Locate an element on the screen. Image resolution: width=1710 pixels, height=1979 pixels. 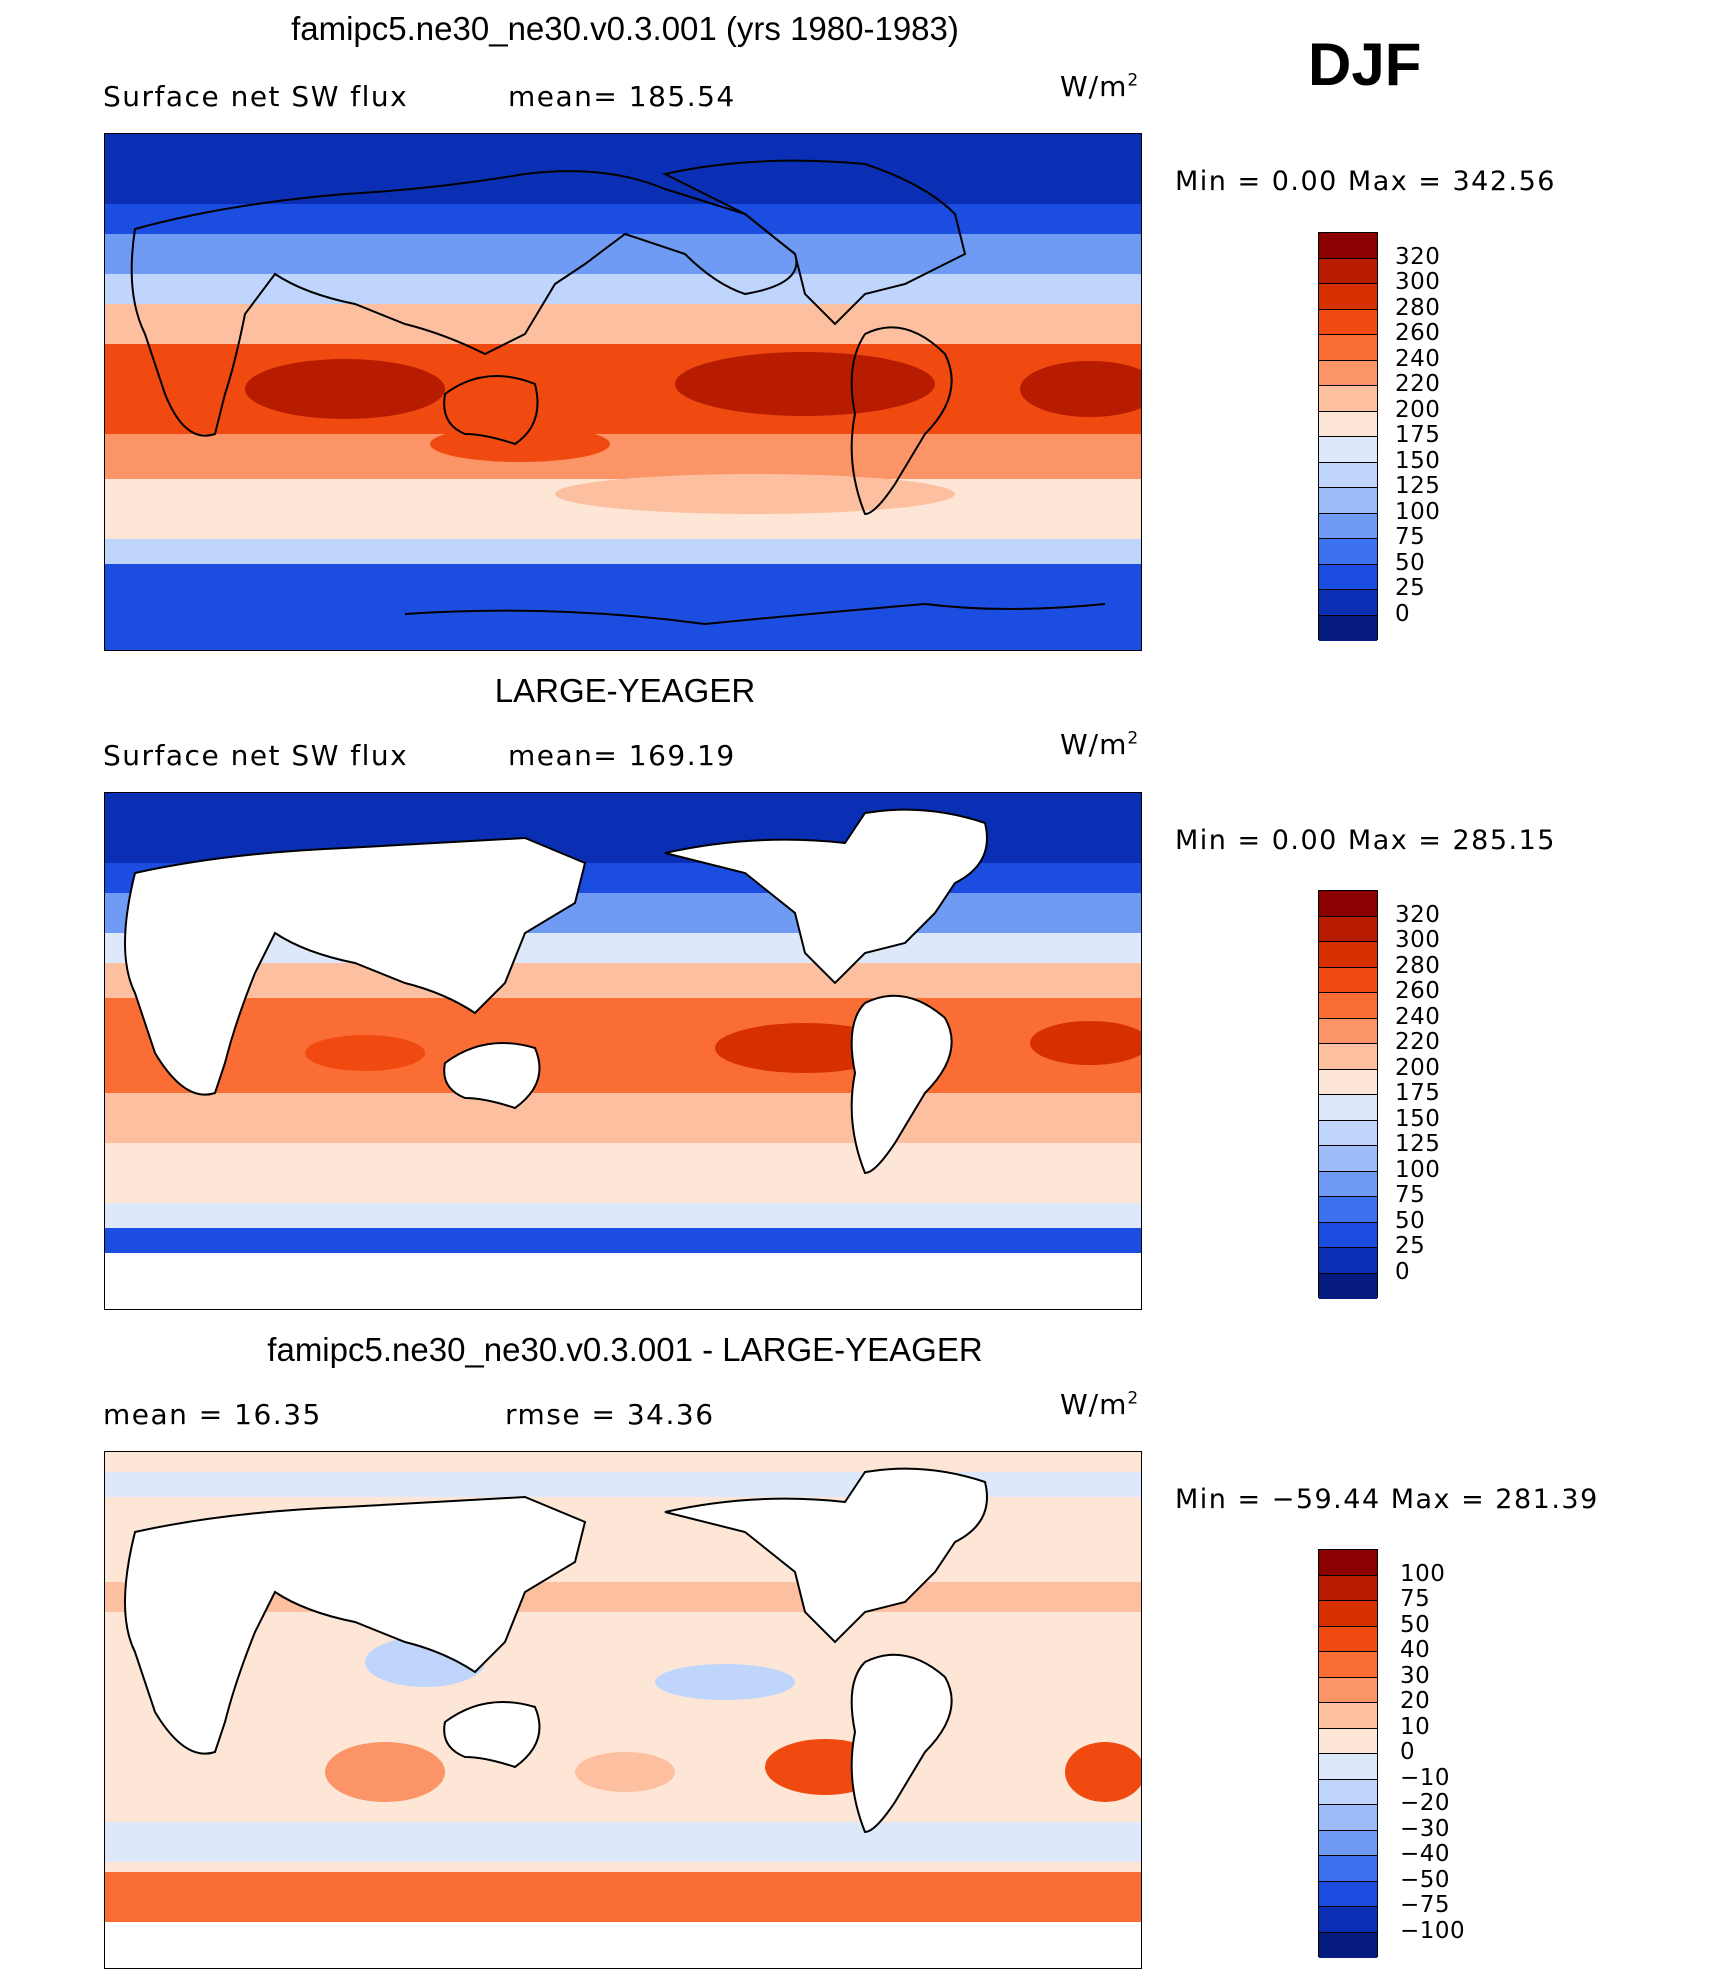
colorbar-tick-label: −100 is located at coordinates (1433, 1930).